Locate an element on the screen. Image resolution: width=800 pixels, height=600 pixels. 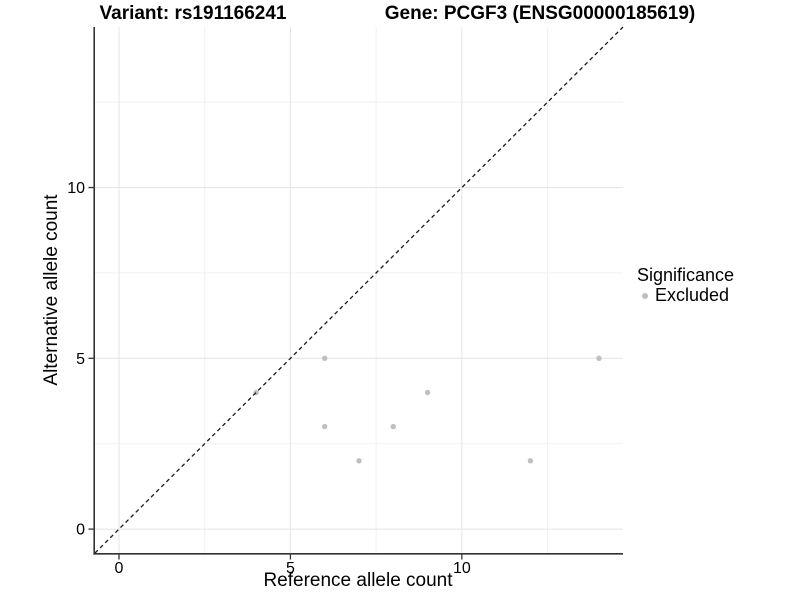
x-tick-label: 0 is located at coordinates (119, 568).